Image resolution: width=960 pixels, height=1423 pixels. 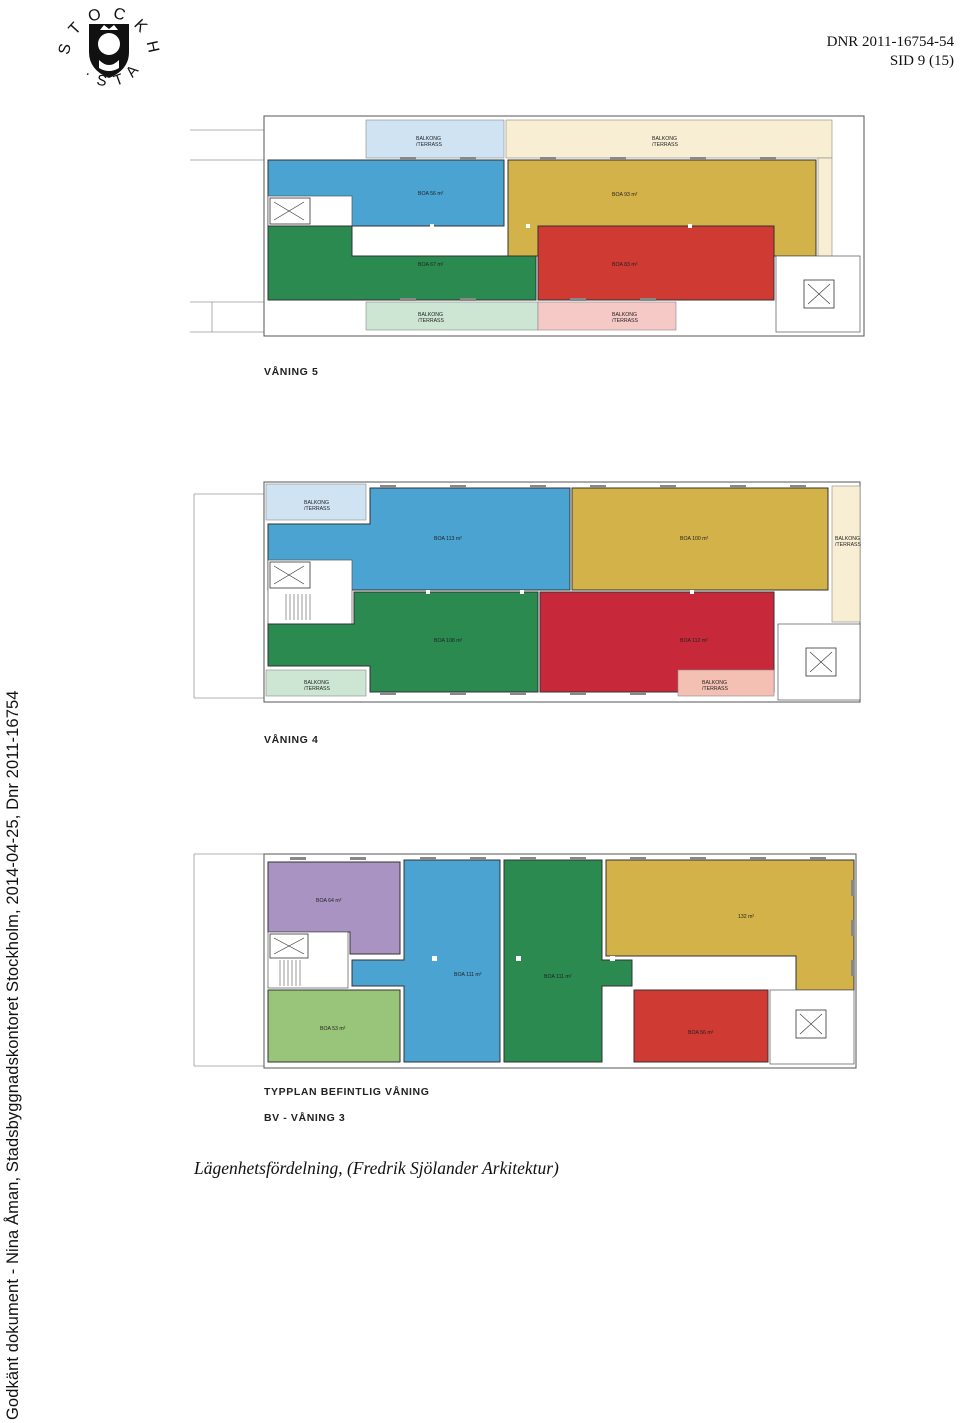 I want to click on stockholm-logo: S T O C K H O L M S · S T A D ·, so click(x=105, y=49).